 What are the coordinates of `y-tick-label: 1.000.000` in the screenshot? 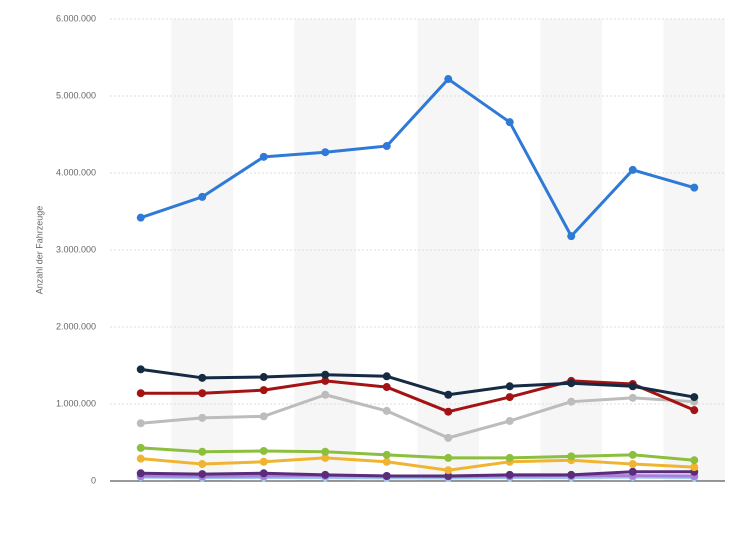 It's located at (76, 403).